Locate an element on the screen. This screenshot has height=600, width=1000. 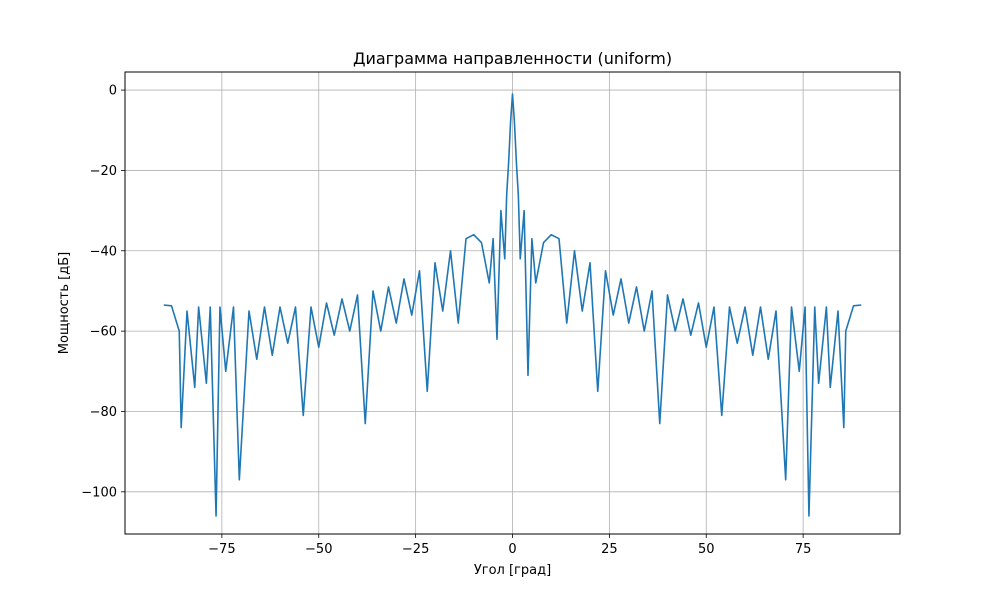
chart-title: Диаграмма направленности (uniform) is located at coordinates (512, 58).